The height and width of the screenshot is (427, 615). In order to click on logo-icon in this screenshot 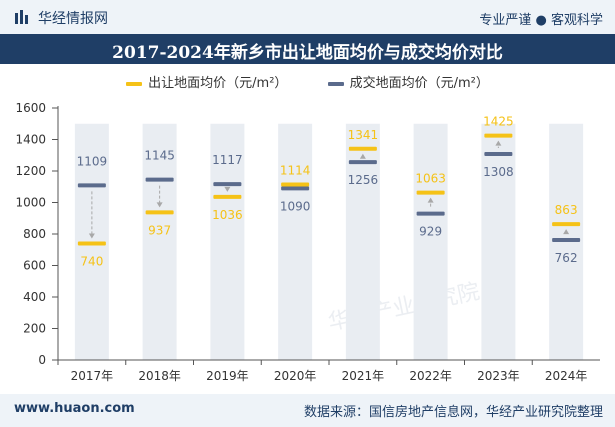, I will do `click(21, 17)`.